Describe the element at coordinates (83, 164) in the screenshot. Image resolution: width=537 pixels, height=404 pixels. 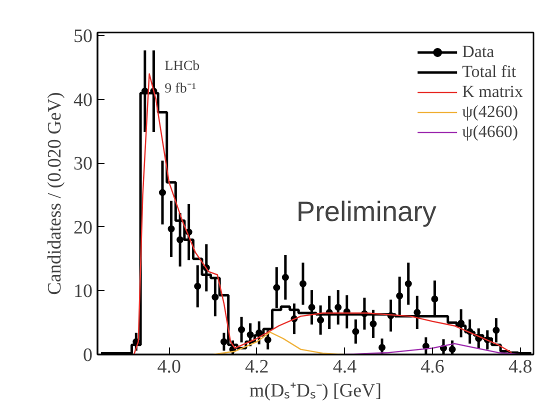
I see `y-tick-label: 30` at that location.